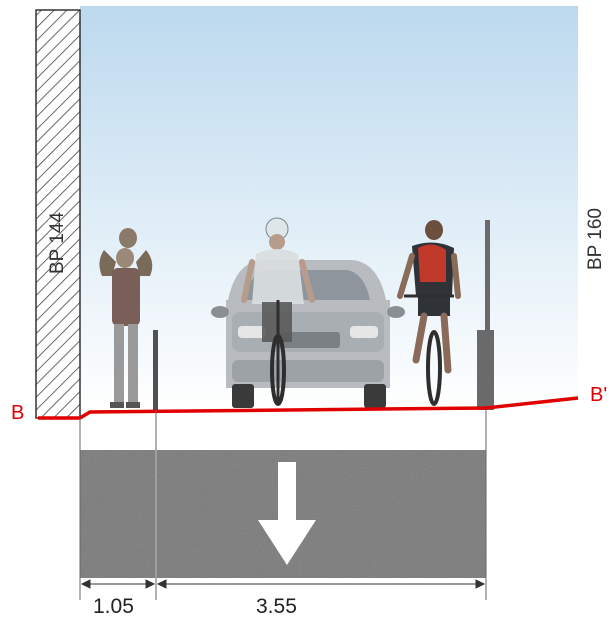  I want to click on pedestrian-figure, so click(126, 318).